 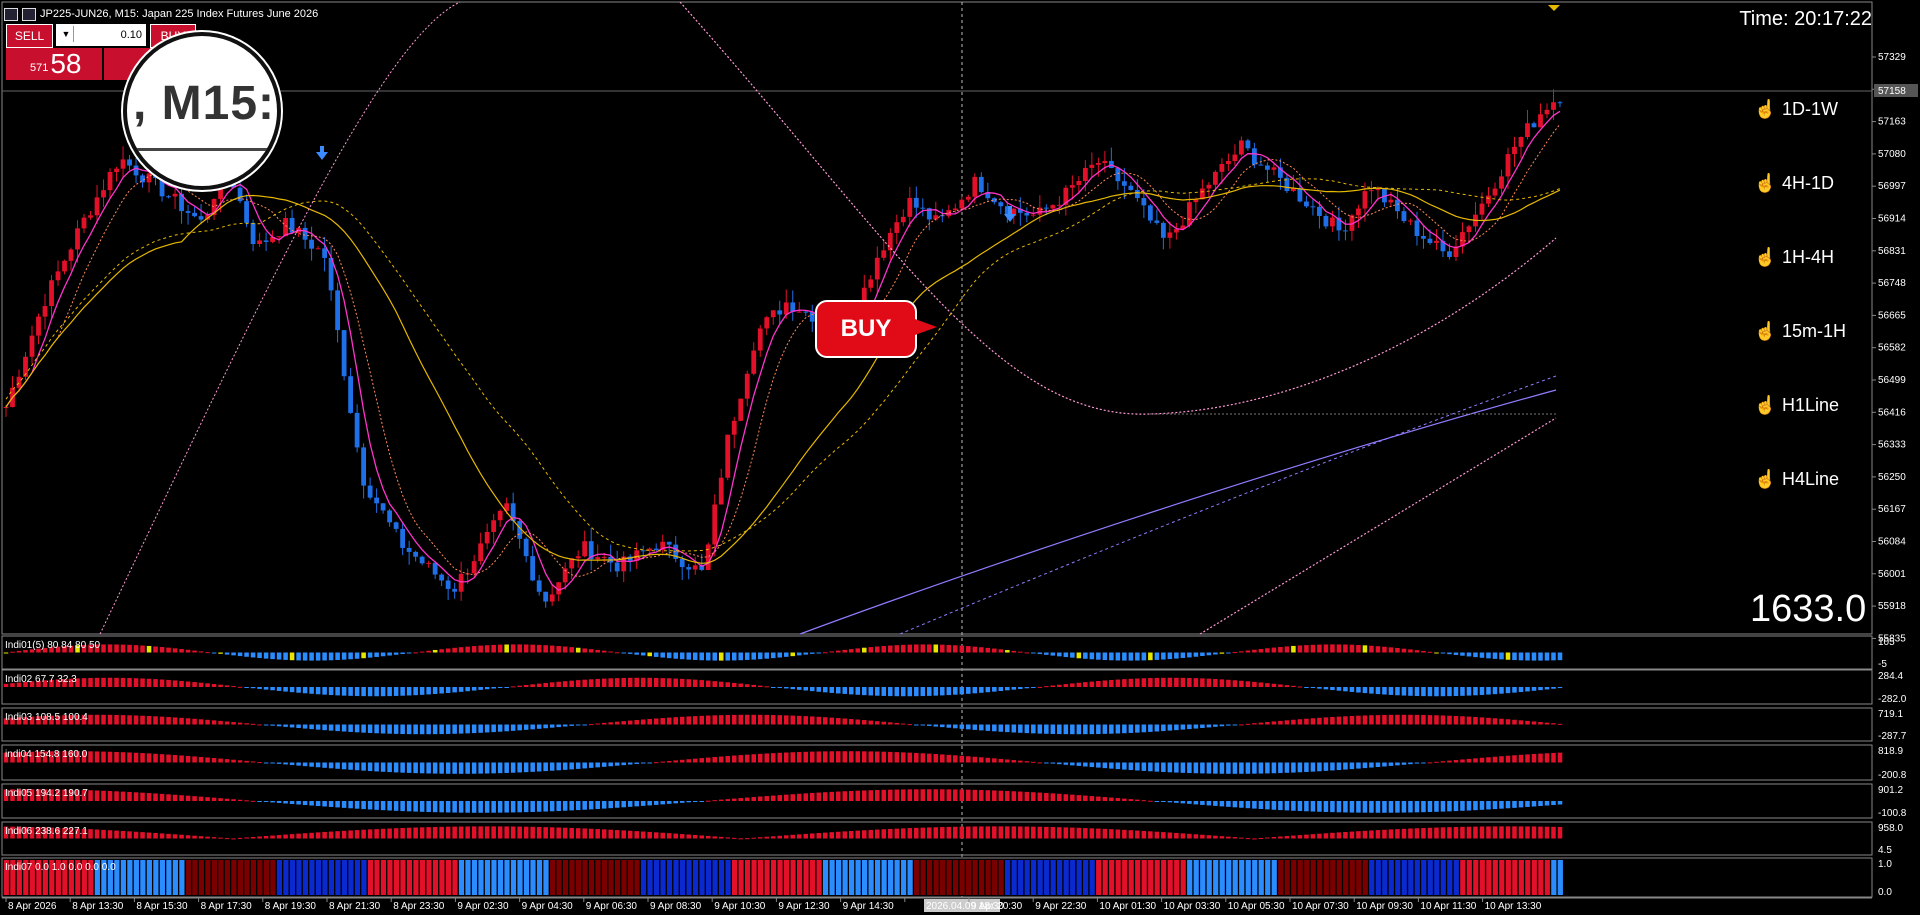 What do you see at coordinates (39, 68) in the screenshot?
I see `bid-price-prefix: 571` at bounding box center [39, 68].